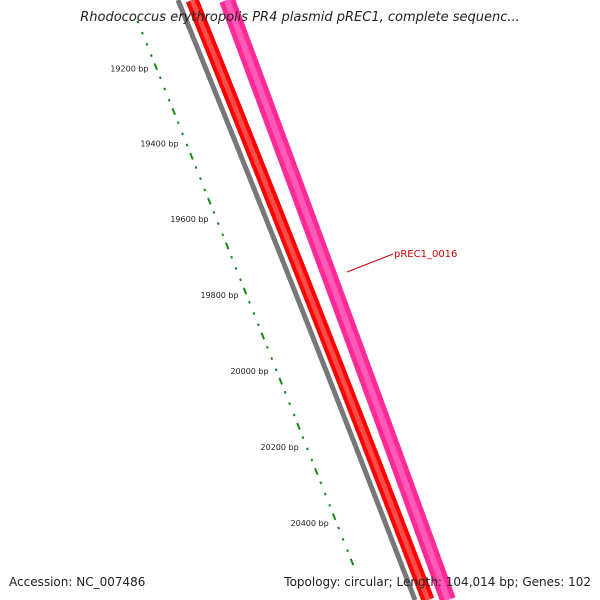 The height and width of the screenshot is (600, 600). Describe the element at coordinates (219, 295) in the screenshot. I see `ruler-label: 19800 bp` at that location.